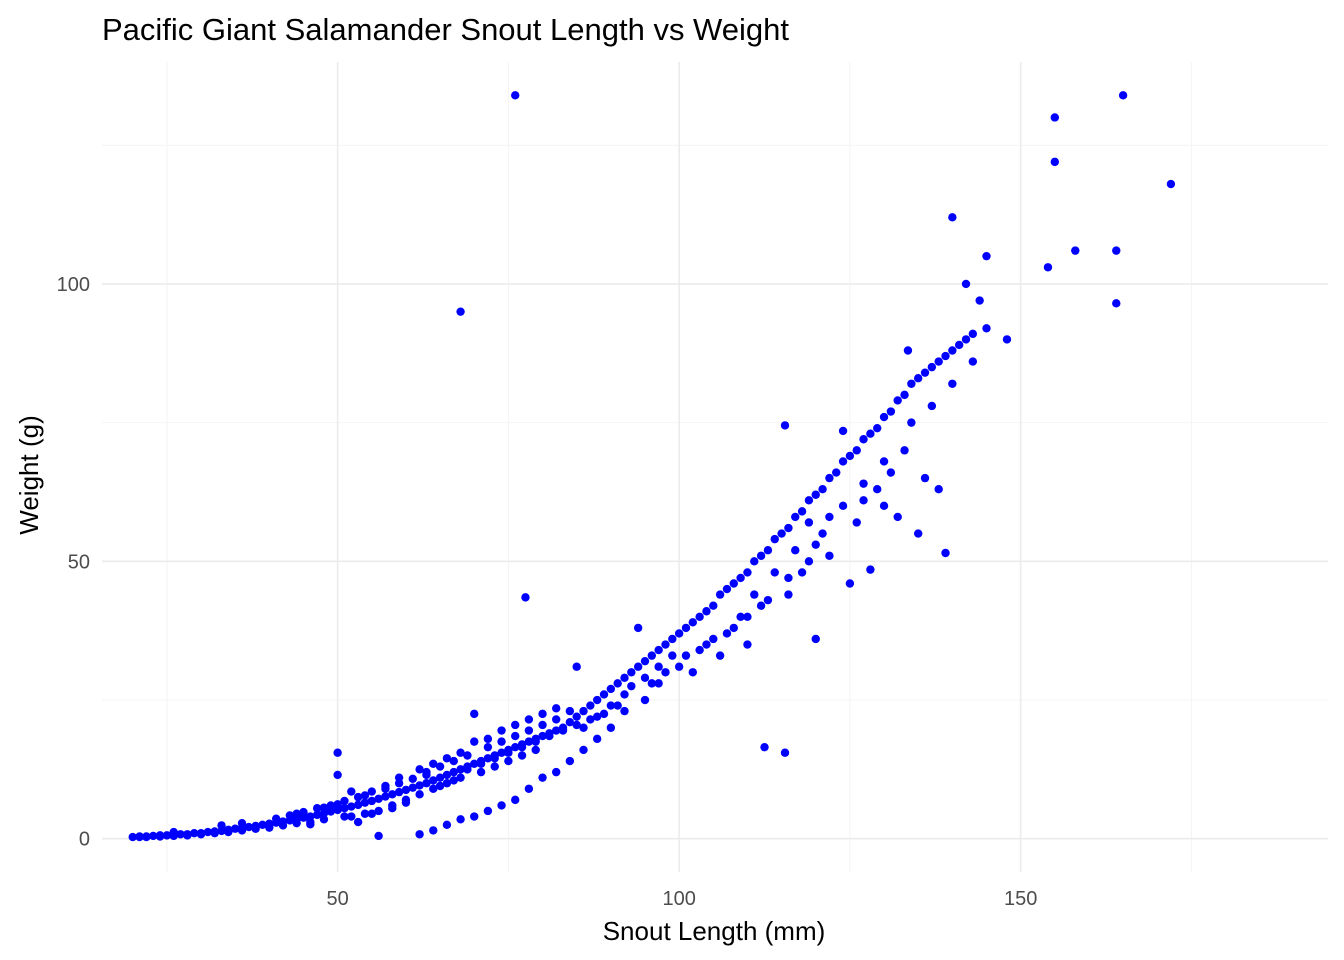 This screenshot has width=1344, height=960. What do you see at coordinates (678, 899) in the screenshot?
I see `x-tick-label: 100` at bounding box center [678, 899].